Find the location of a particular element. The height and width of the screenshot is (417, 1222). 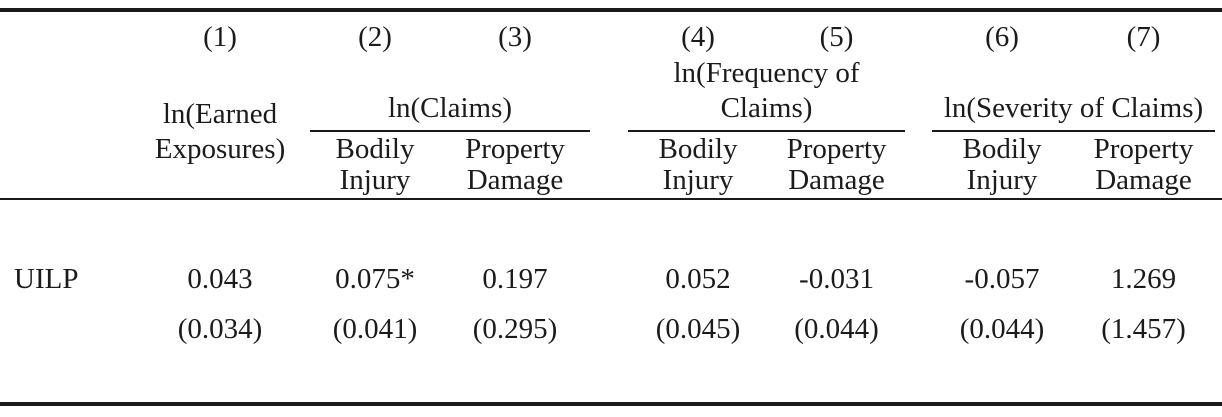

coefficient-cell: 0.052 is located at coordinates (698, 278).